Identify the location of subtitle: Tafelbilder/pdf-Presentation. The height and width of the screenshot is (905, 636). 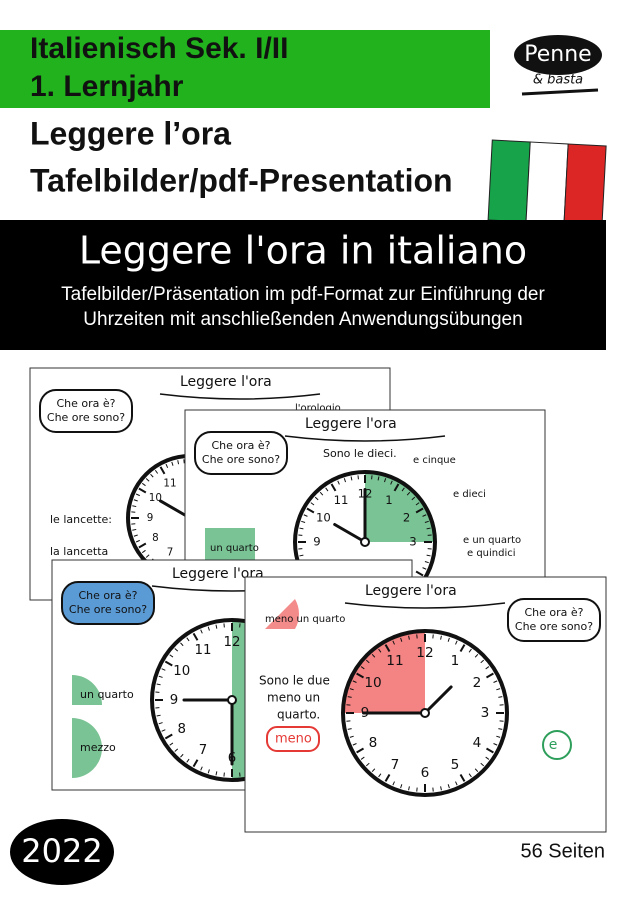
(241, 180).